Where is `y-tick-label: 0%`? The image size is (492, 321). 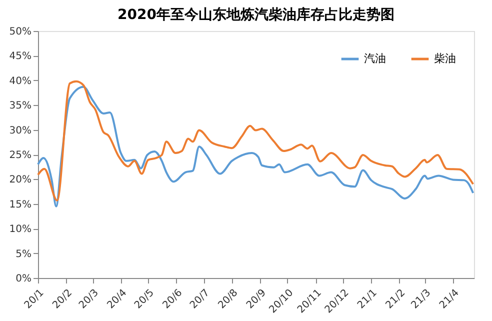 y-tick-label: 0% is located at coordinates (24, 279).